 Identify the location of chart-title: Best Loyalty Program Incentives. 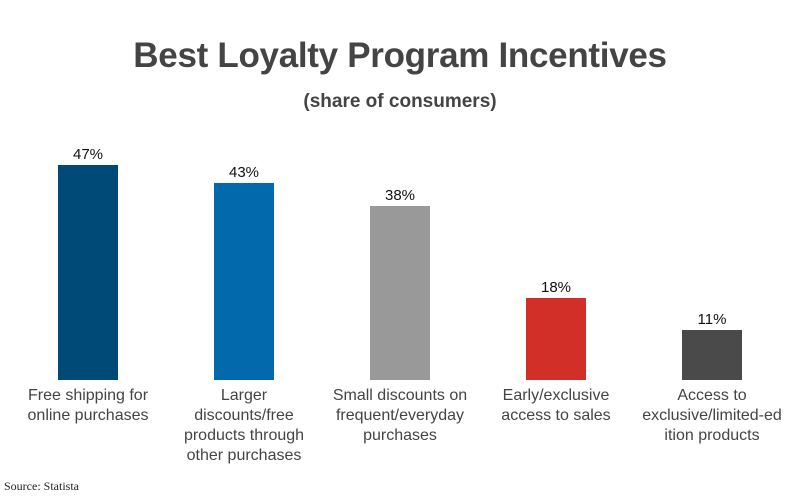
(400, 55).